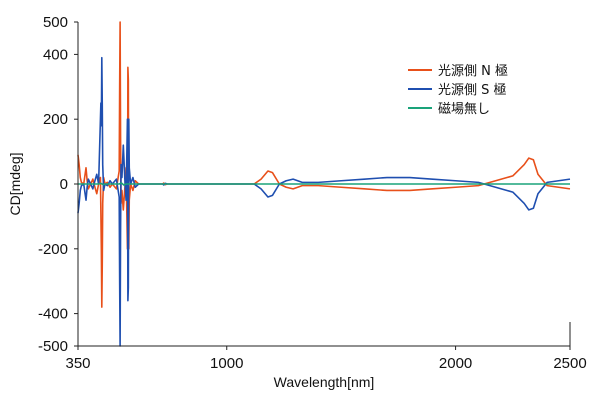 The image size is (600, 400). Describe the element at coordinates (226, 363) in the screenshot. I see `x-tick-label: 1000` at that location.